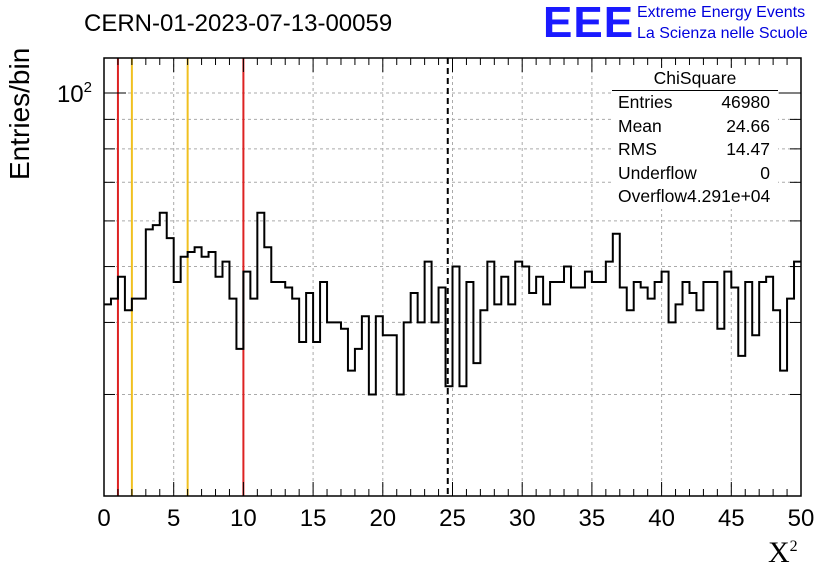 The width and height of the screenshot is (836, 572). Describe the element at coordinates (779, 552) in the screenshot. I see `x-axis-label-text: X` at that location.